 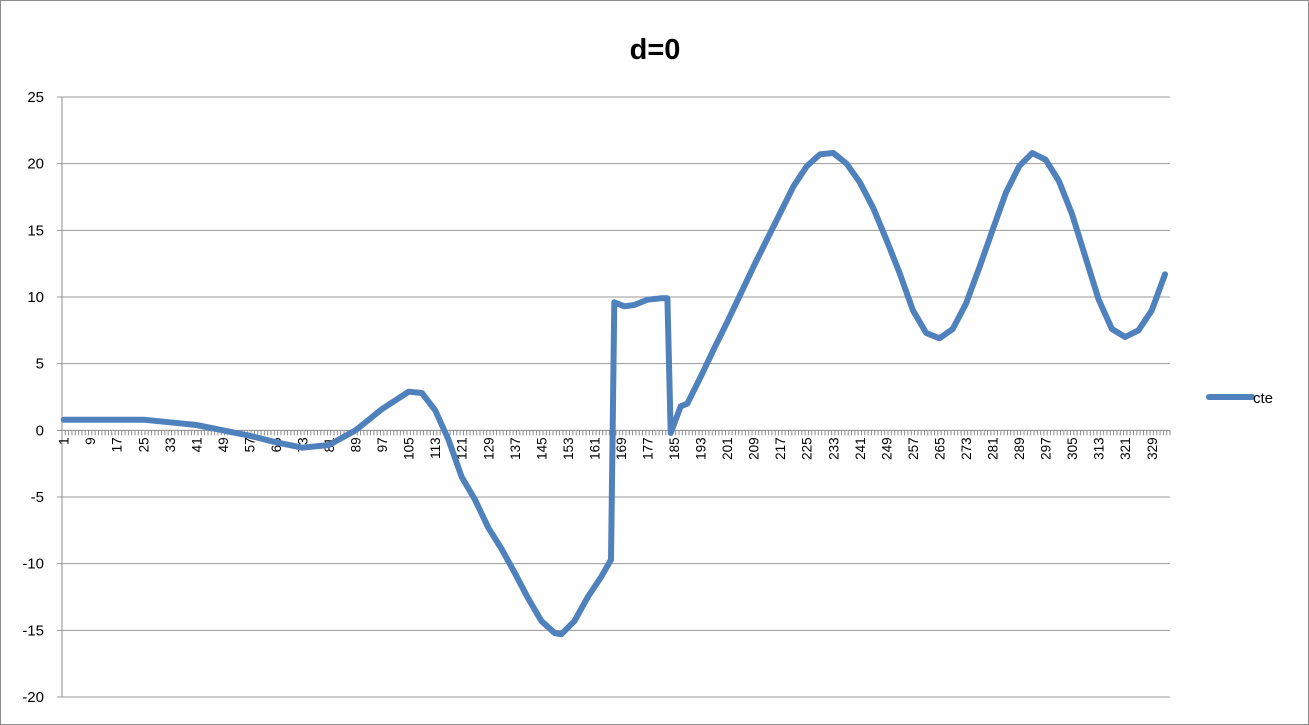 What do you see at coordinates (42, 397) in the screenshot?
I see `y-axis: -20 -15 -10 -5 0 5 10 15 20 25` at bounding box center [42, 397].